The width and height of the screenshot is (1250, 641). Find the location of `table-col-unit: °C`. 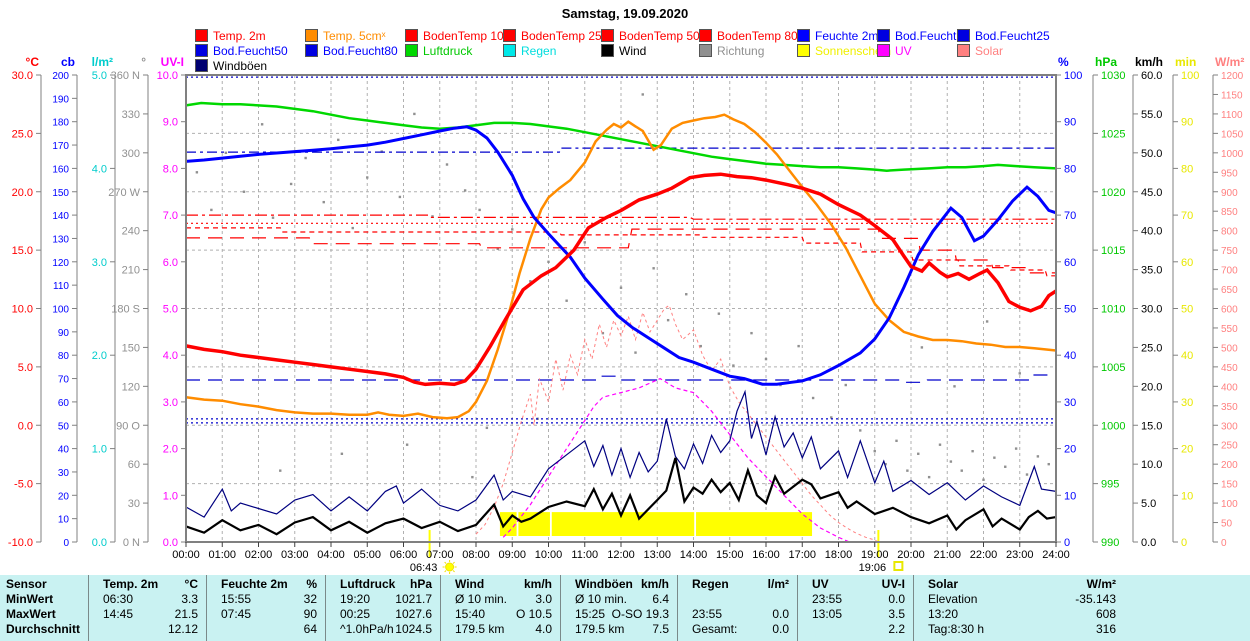

table-col-unit: °C is located at coordinates (191, 584).